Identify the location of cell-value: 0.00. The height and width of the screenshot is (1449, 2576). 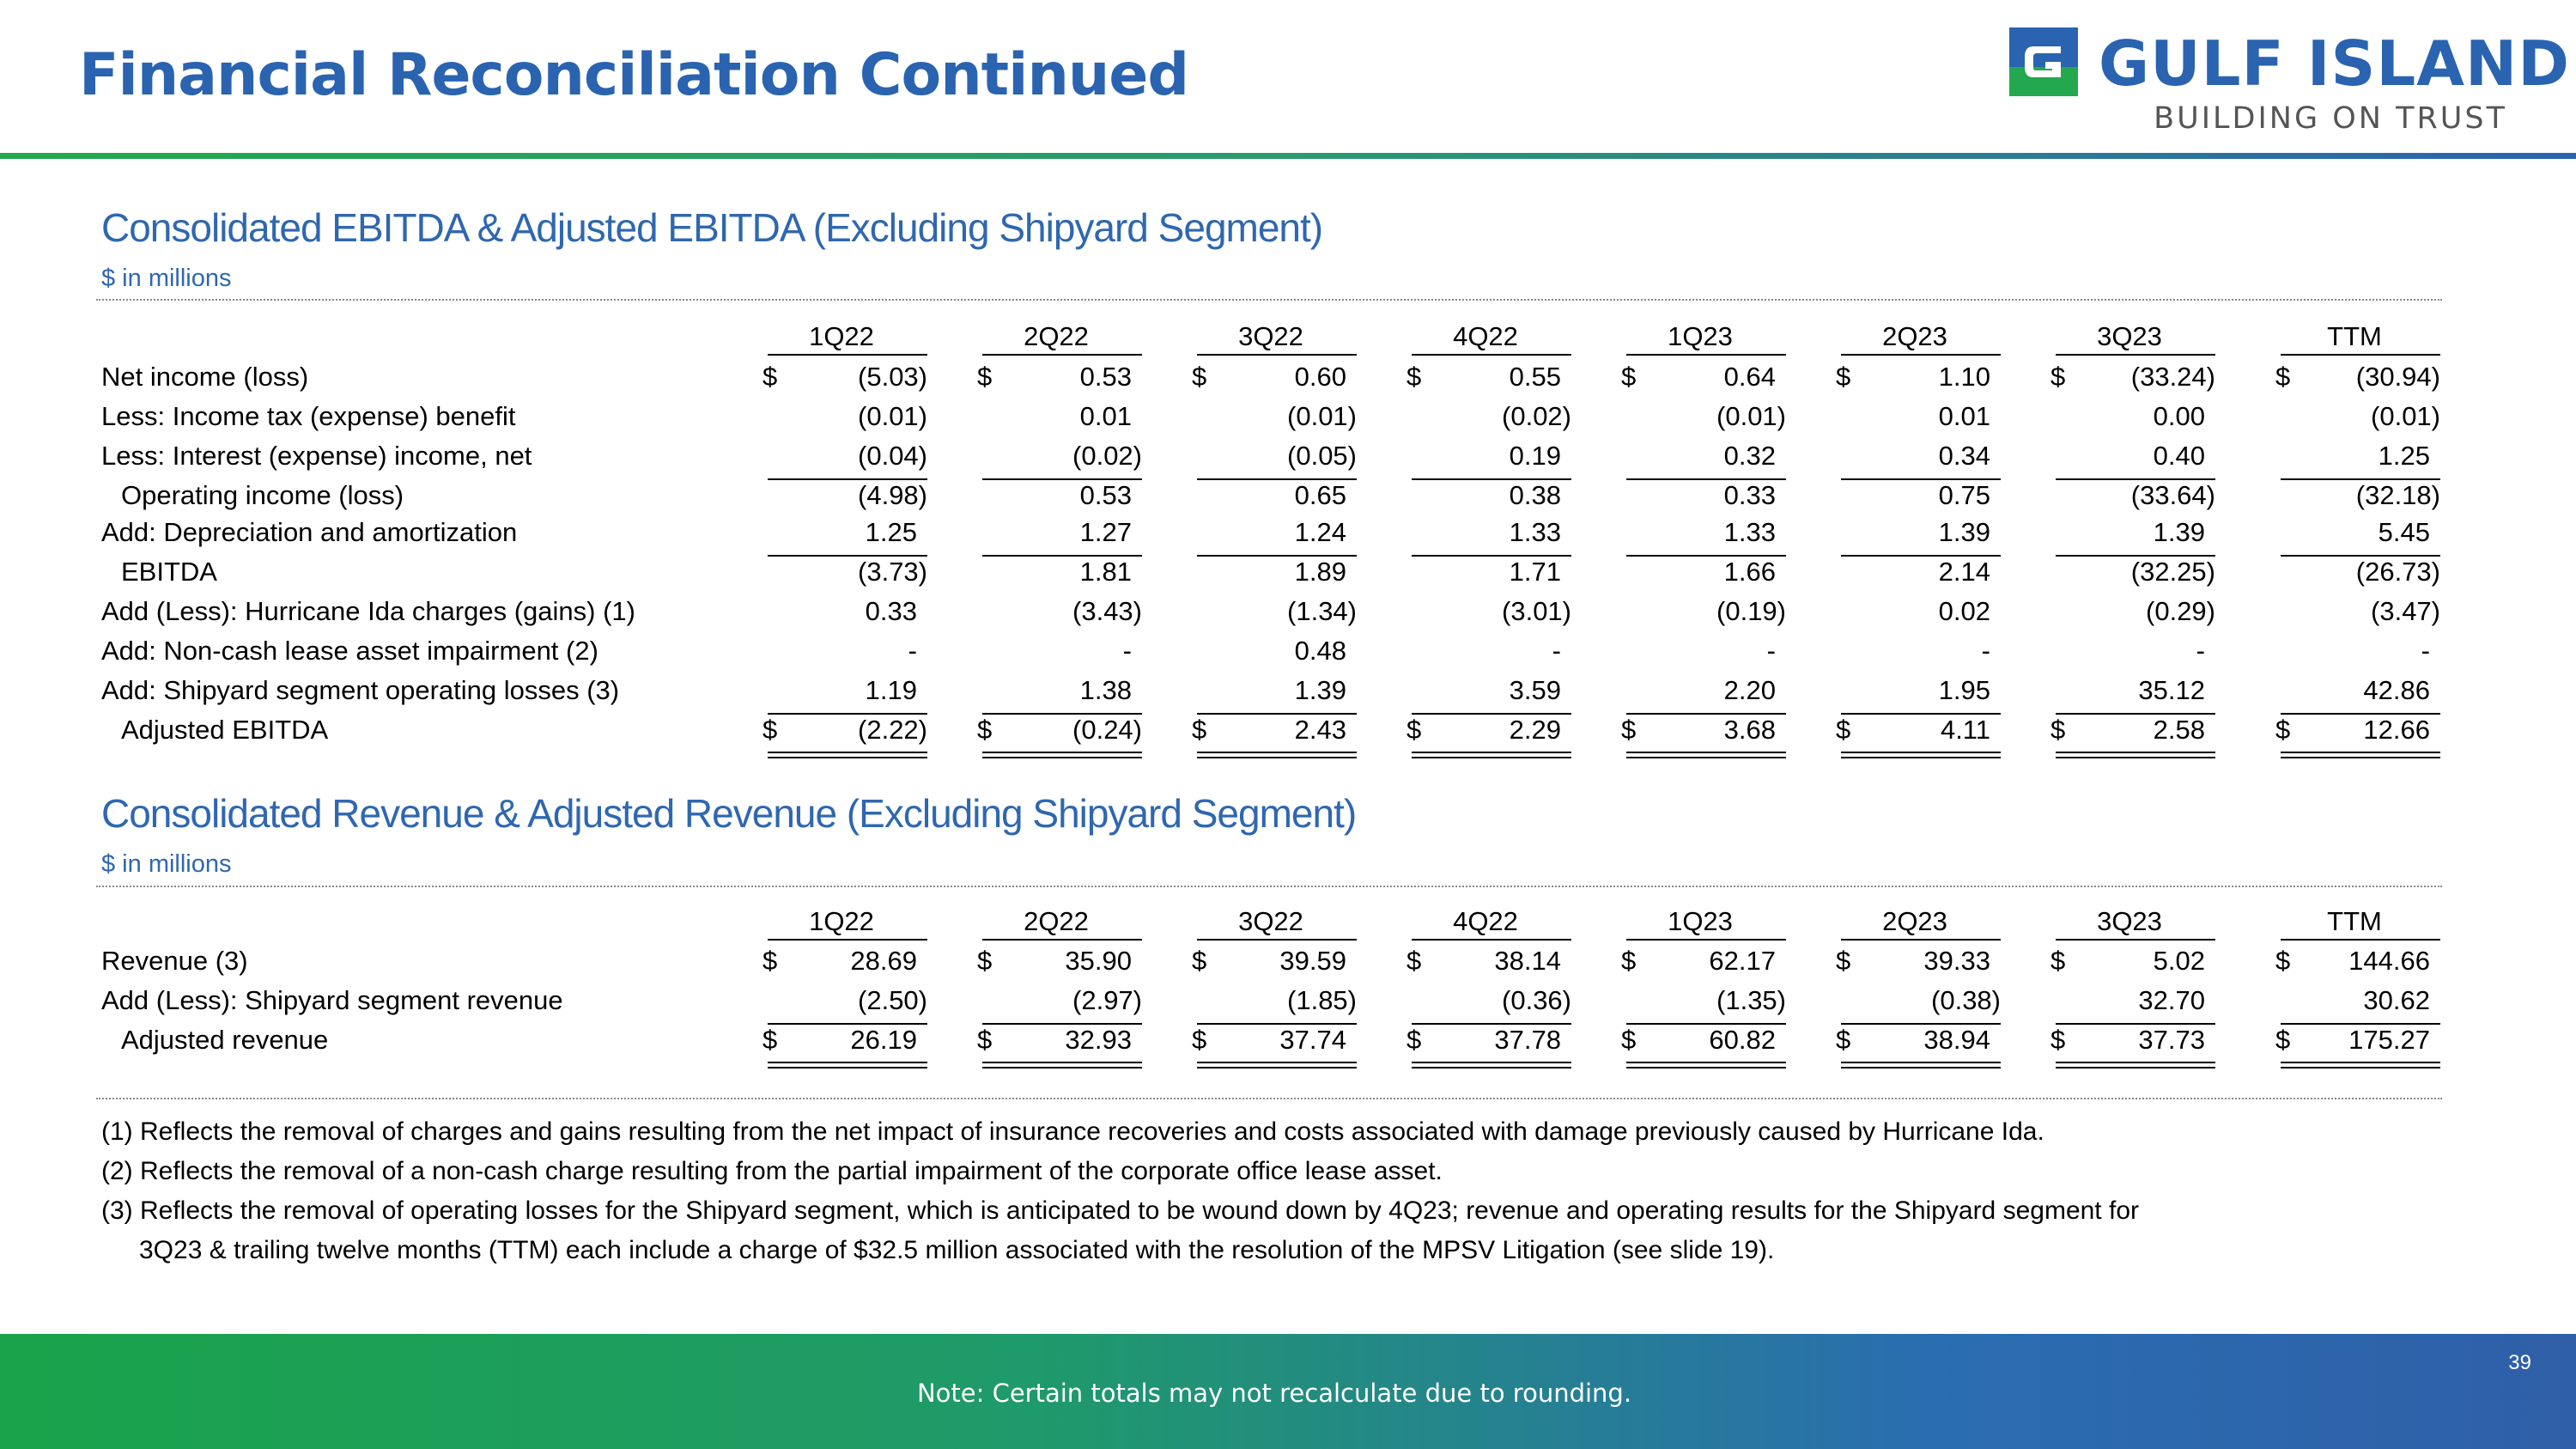
(2179, 416).